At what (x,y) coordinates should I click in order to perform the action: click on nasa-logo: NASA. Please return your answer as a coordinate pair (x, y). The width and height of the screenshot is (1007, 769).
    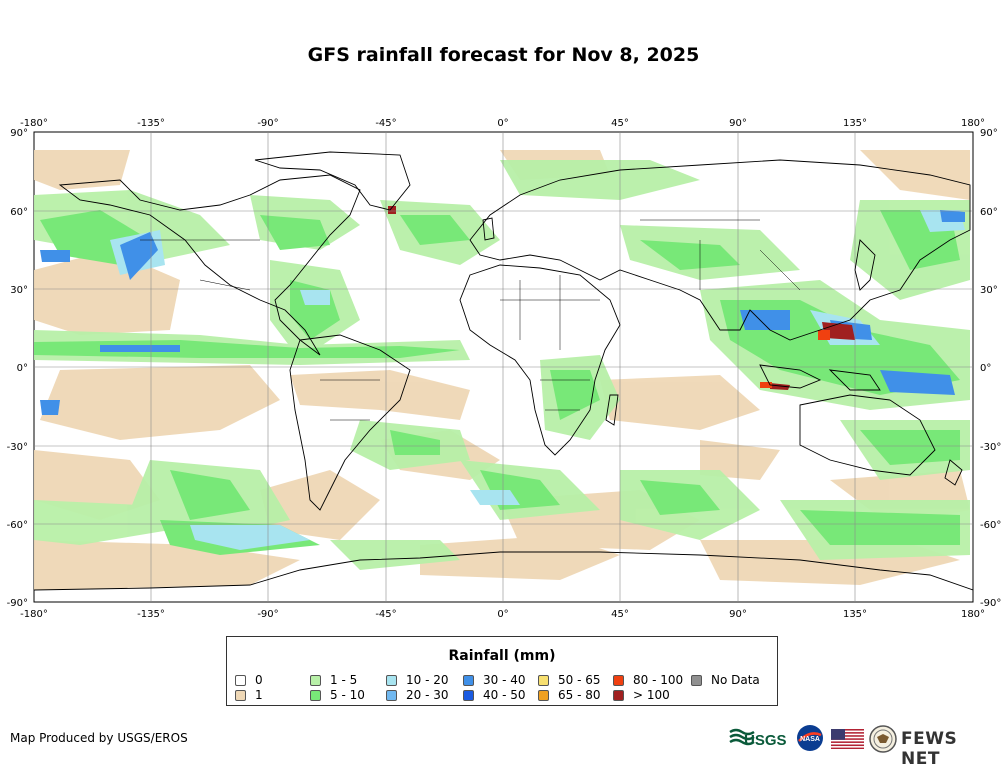
    Looking at the image, I should click on (810, 738).